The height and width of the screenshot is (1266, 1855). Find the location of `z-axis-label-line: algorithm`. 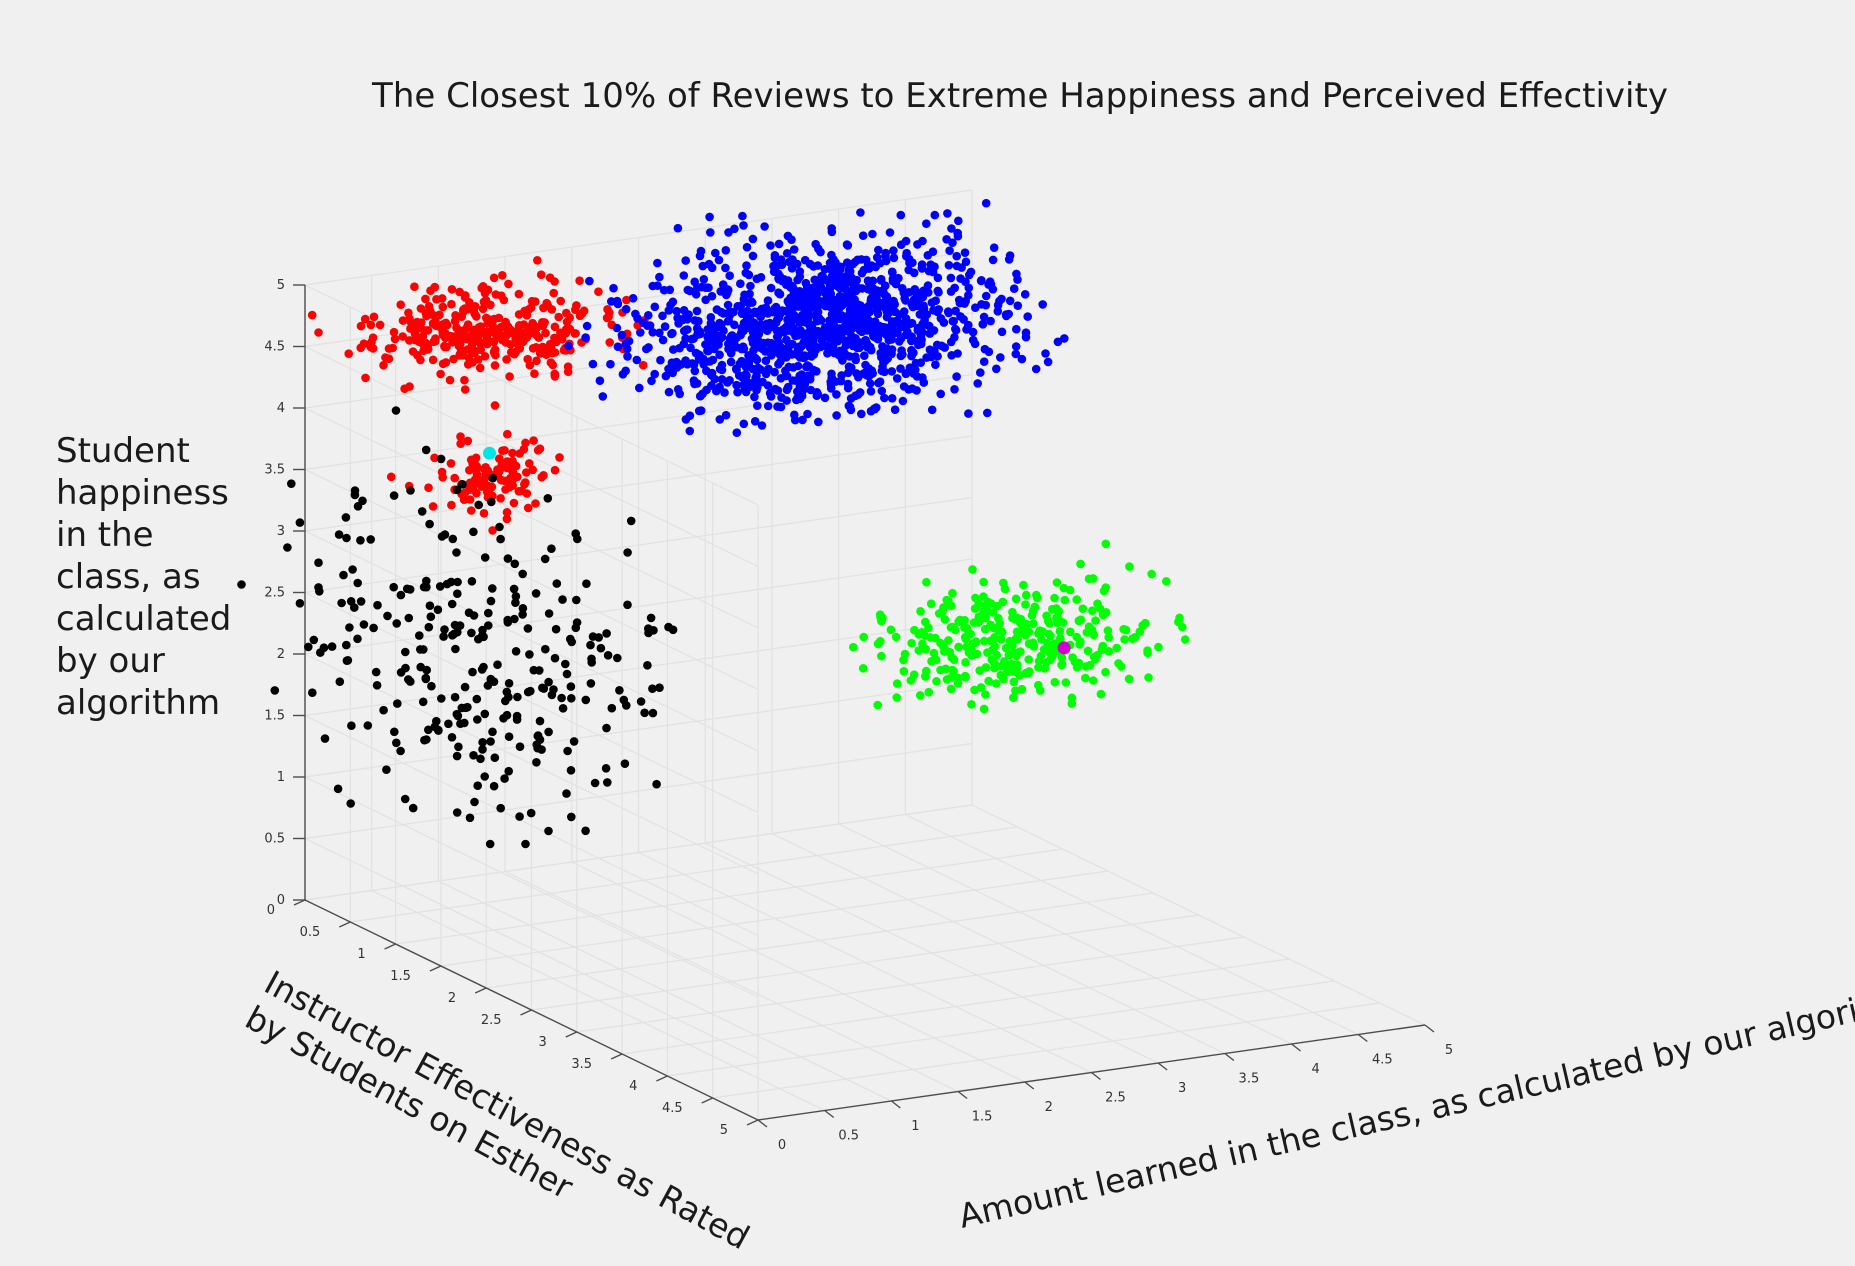

z-axis-label-line: algorithm is located at coordinates (138, 703).